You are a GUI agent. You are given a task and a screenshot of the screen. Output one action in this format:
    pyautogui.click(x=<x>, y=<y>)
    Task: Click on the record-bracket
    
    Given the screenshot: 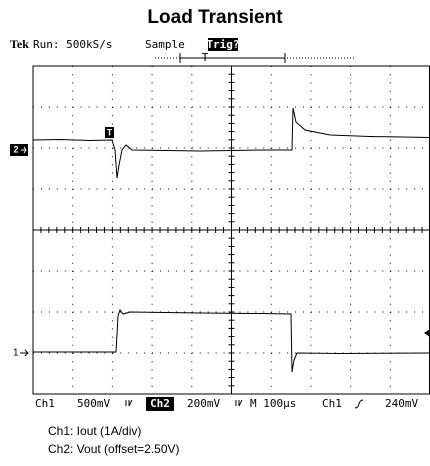 What is the action you would take?
    pyautogui.click(x=255, y=58)
    